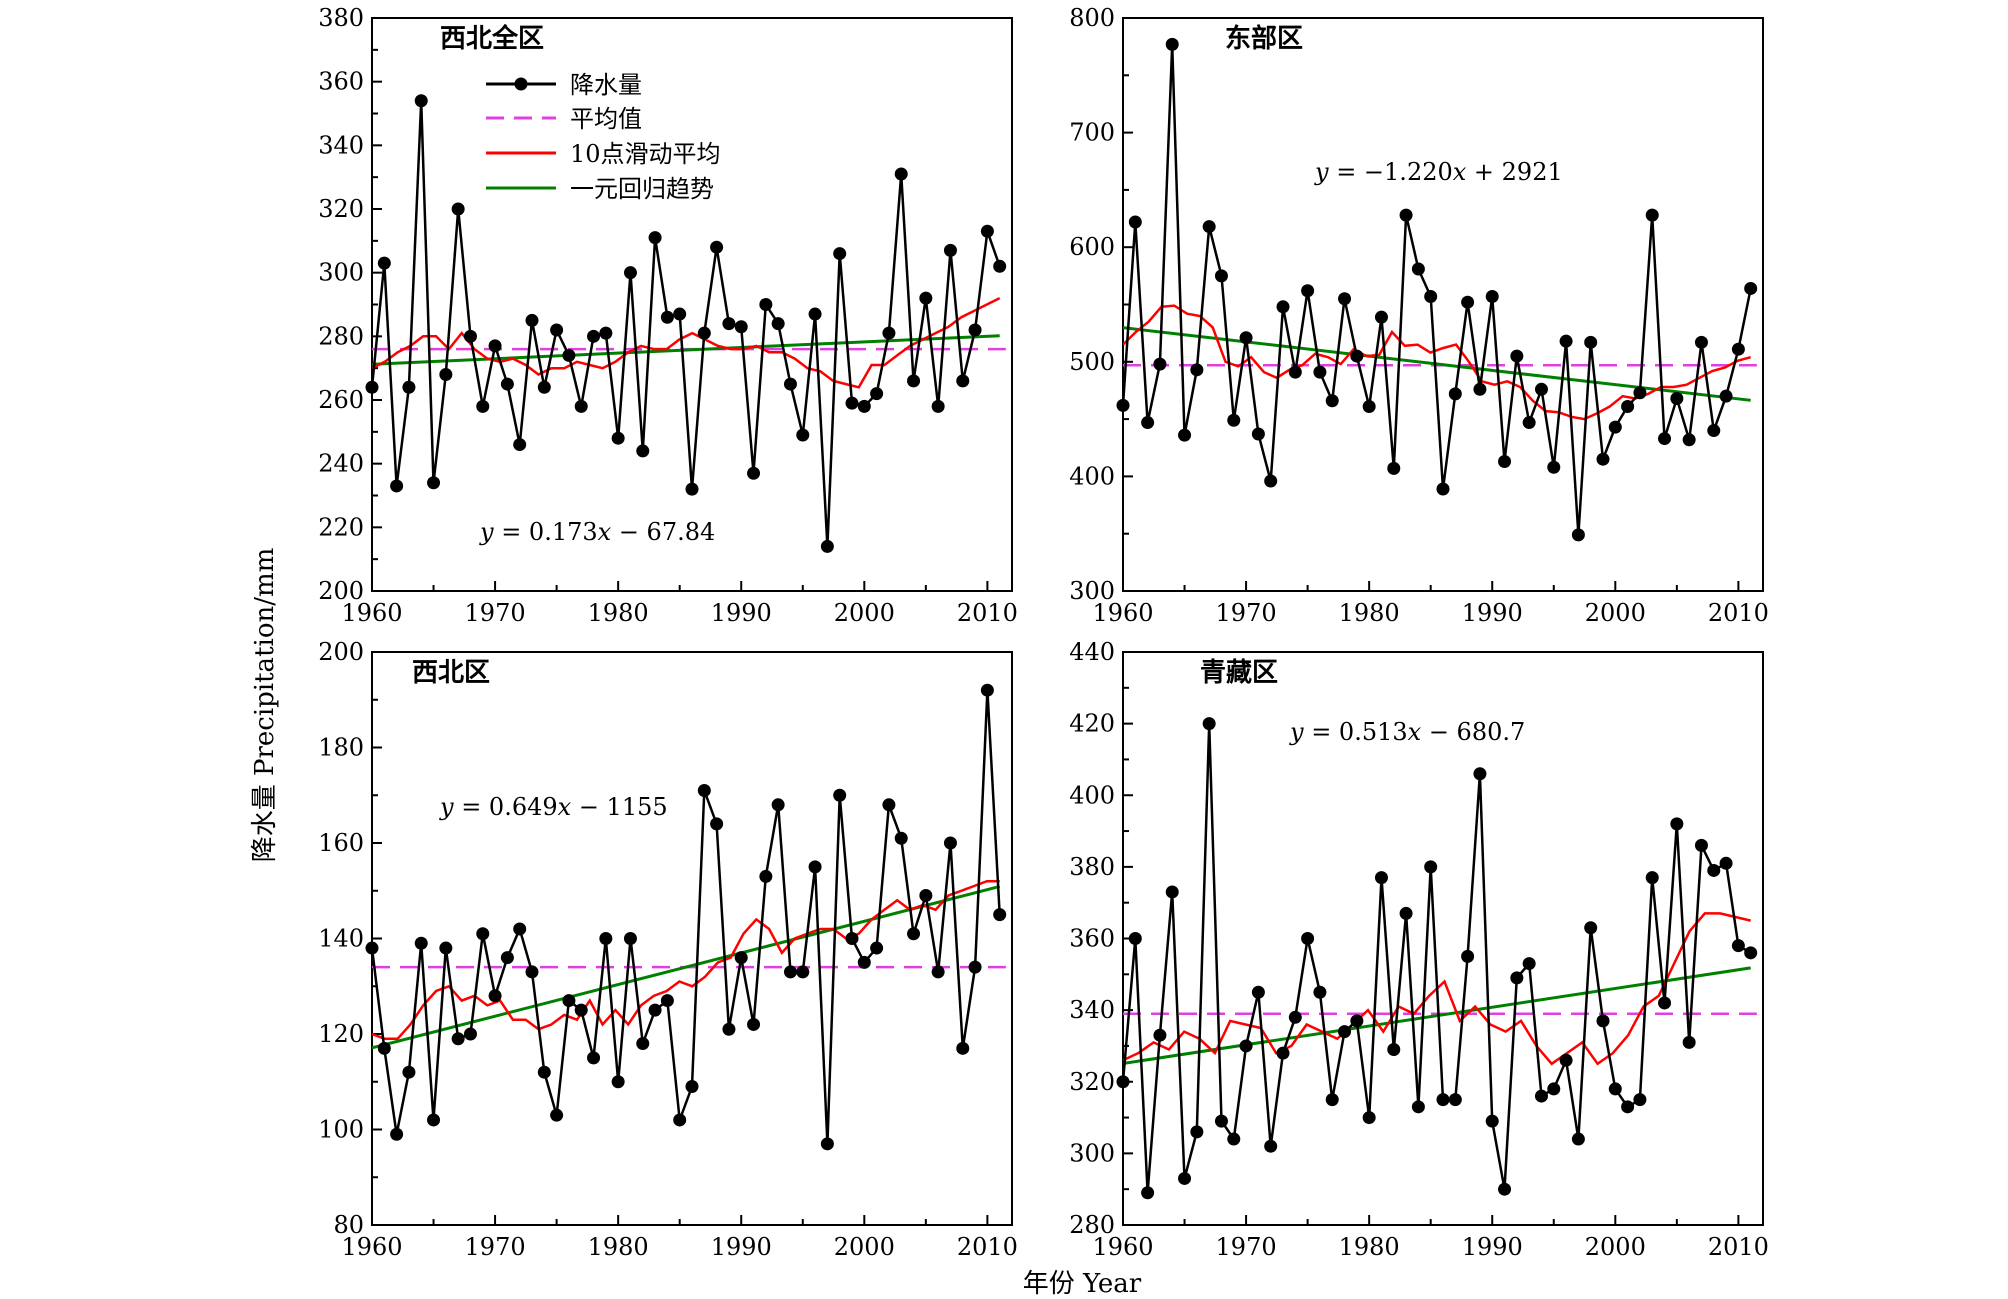  Describe the element at coordinates (1122, 1247) in the screenshot. I see `x-tick-label: 1960` at that location.